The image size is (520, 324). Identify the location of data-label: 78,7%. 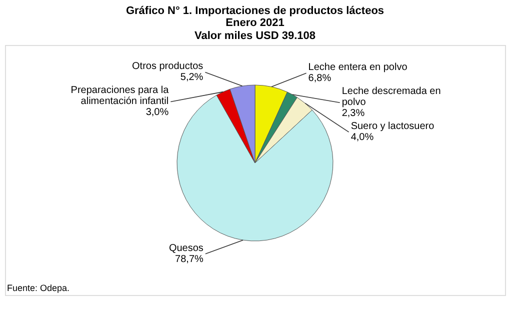
(189, 259).